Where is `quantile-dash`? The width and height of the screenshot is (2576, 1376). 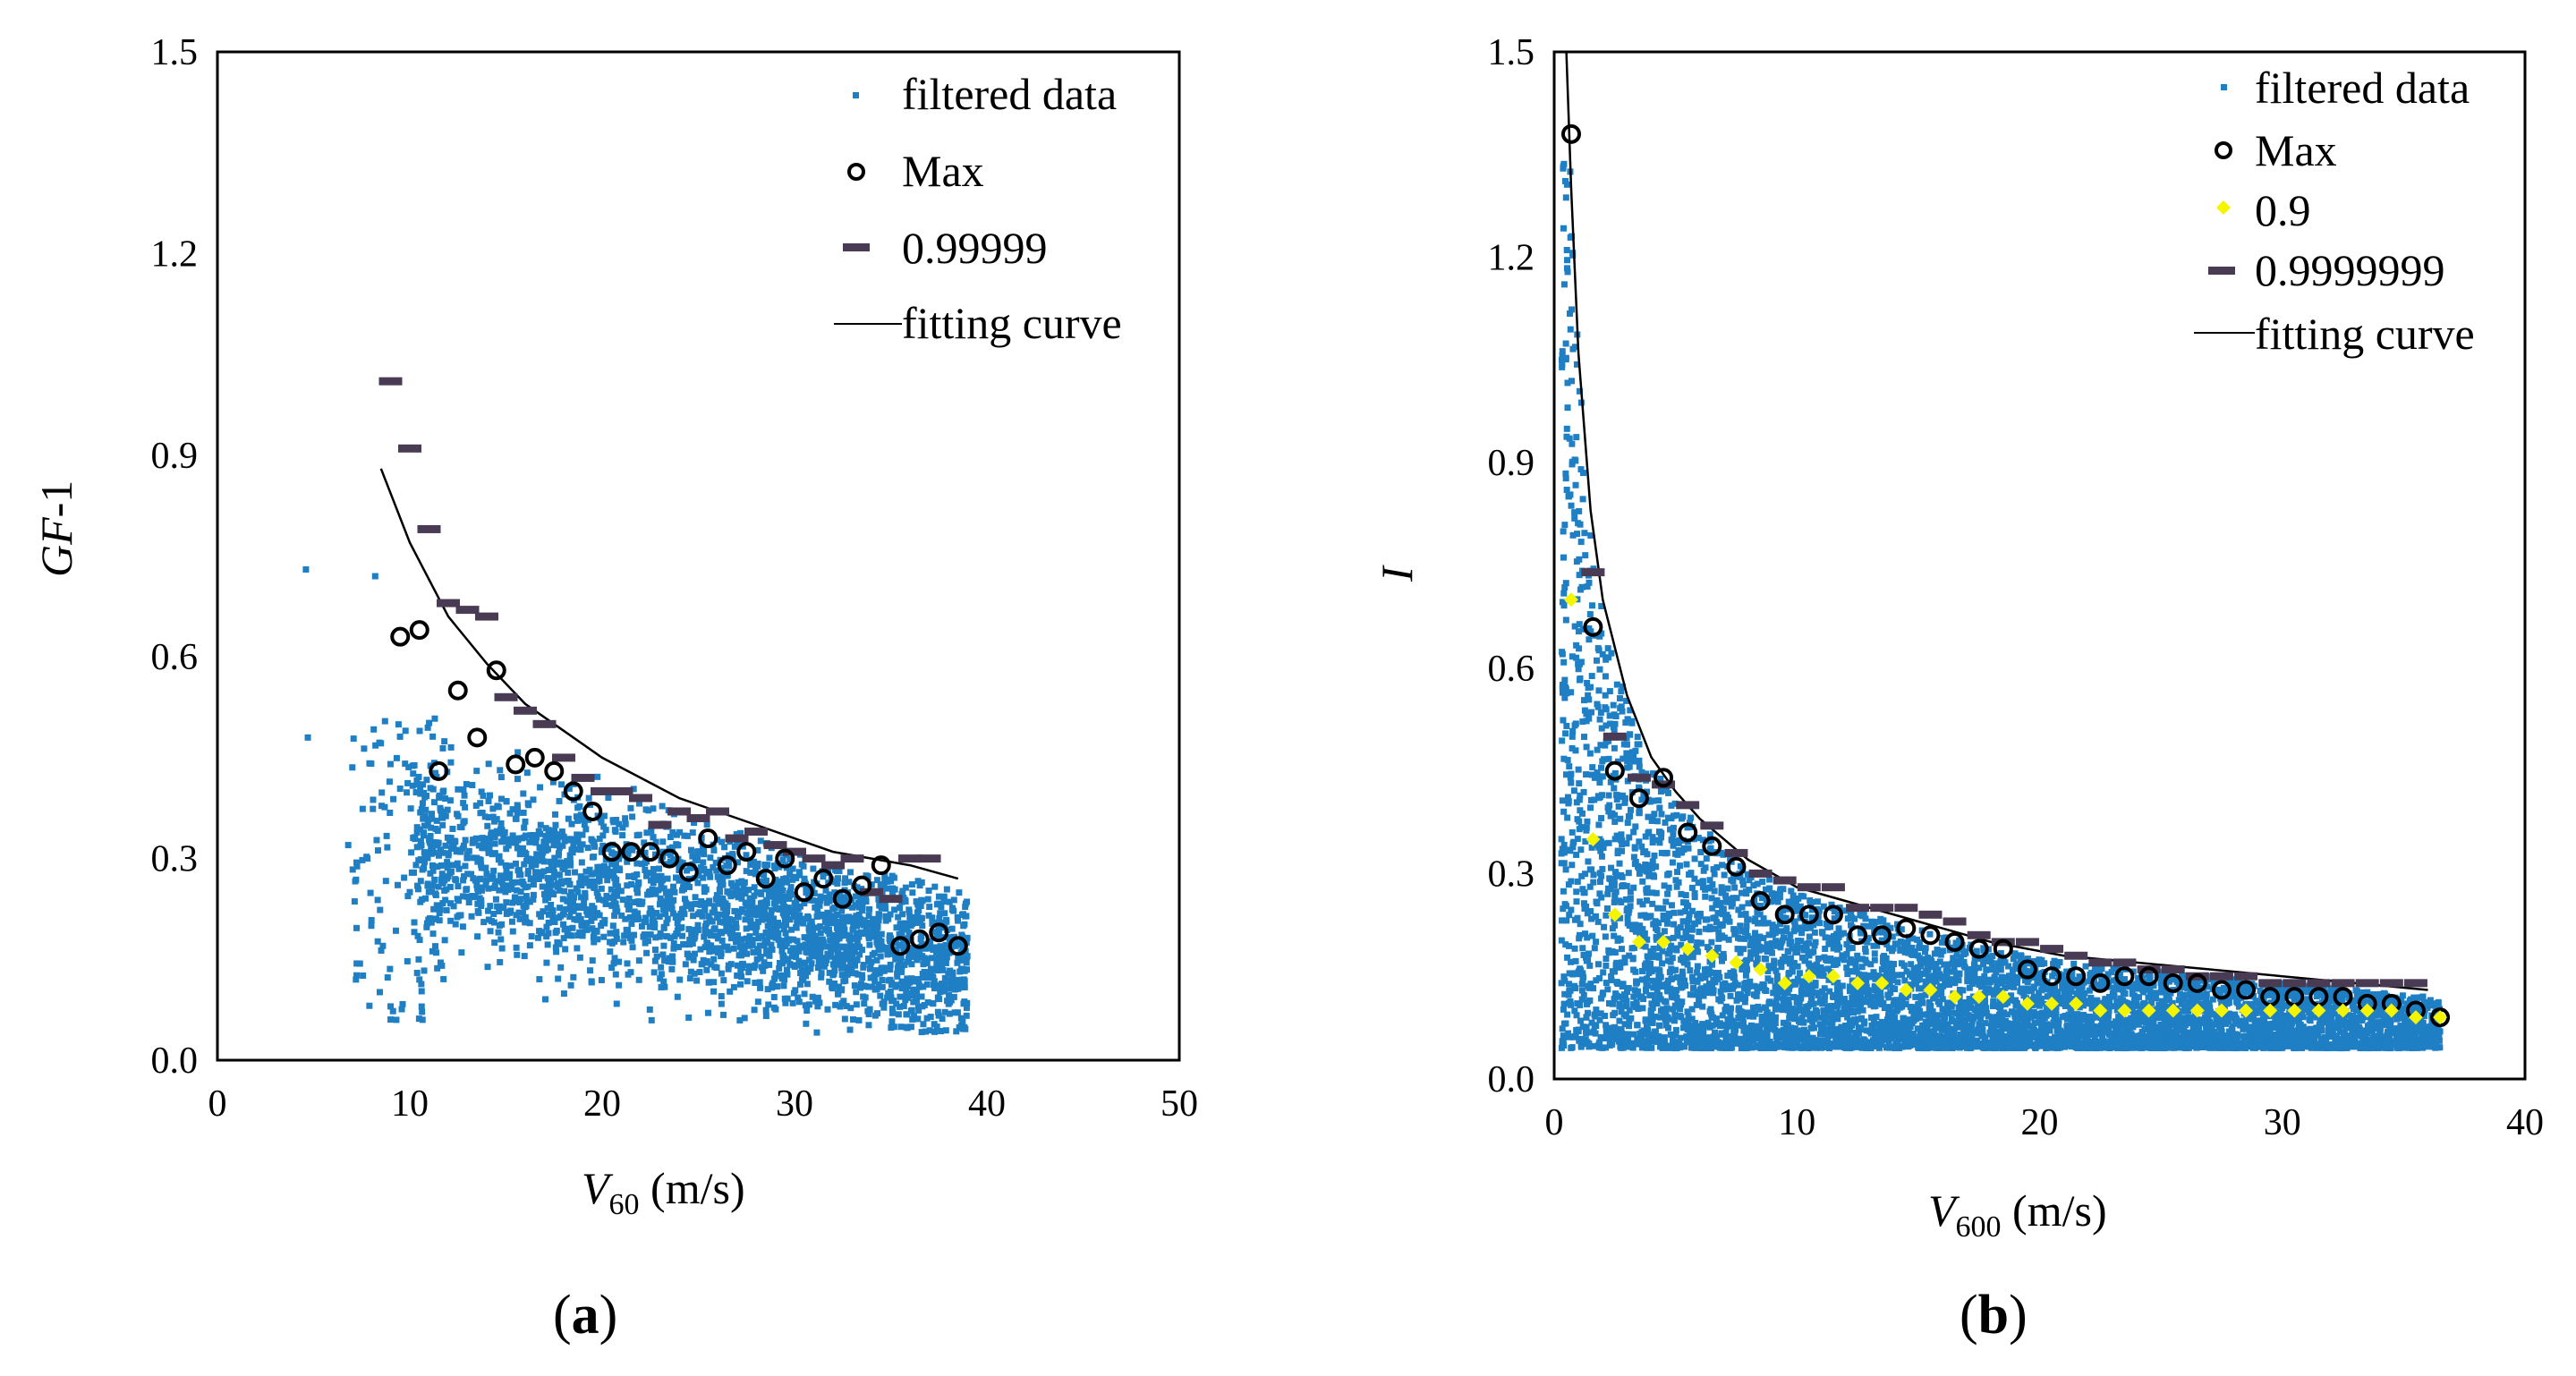
quantile-dash is located at coordinates (467, 610).